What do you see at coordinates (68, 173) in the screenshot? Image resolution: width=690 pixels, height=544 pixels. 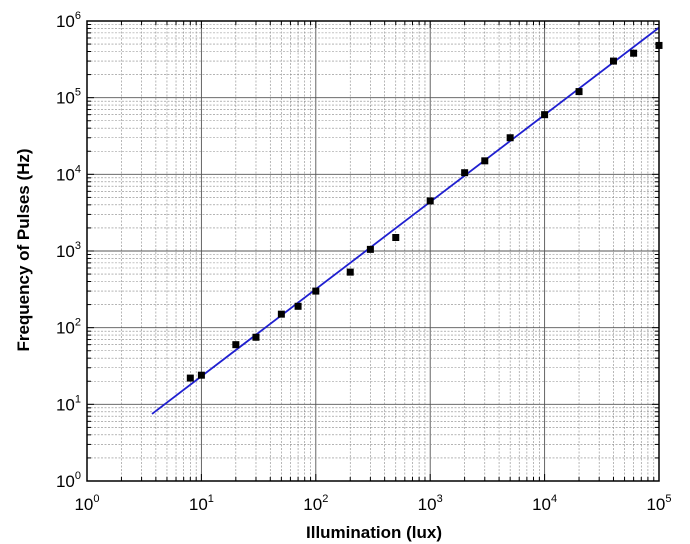 I see `y-tick-label: 10⁴` at bounding box center [68, 173].